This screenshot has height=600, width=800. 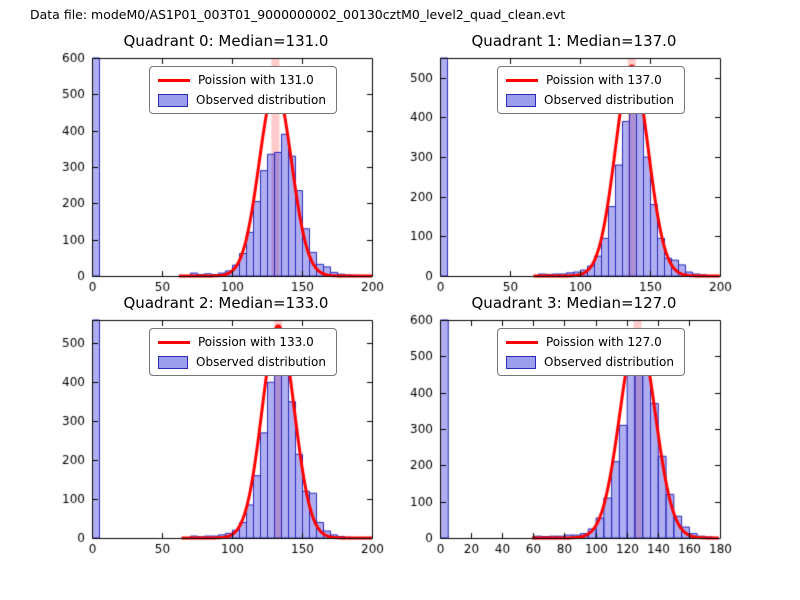 I want to click on legend-poisson-label: Poission with 127.0, so click(x=604, y=342).